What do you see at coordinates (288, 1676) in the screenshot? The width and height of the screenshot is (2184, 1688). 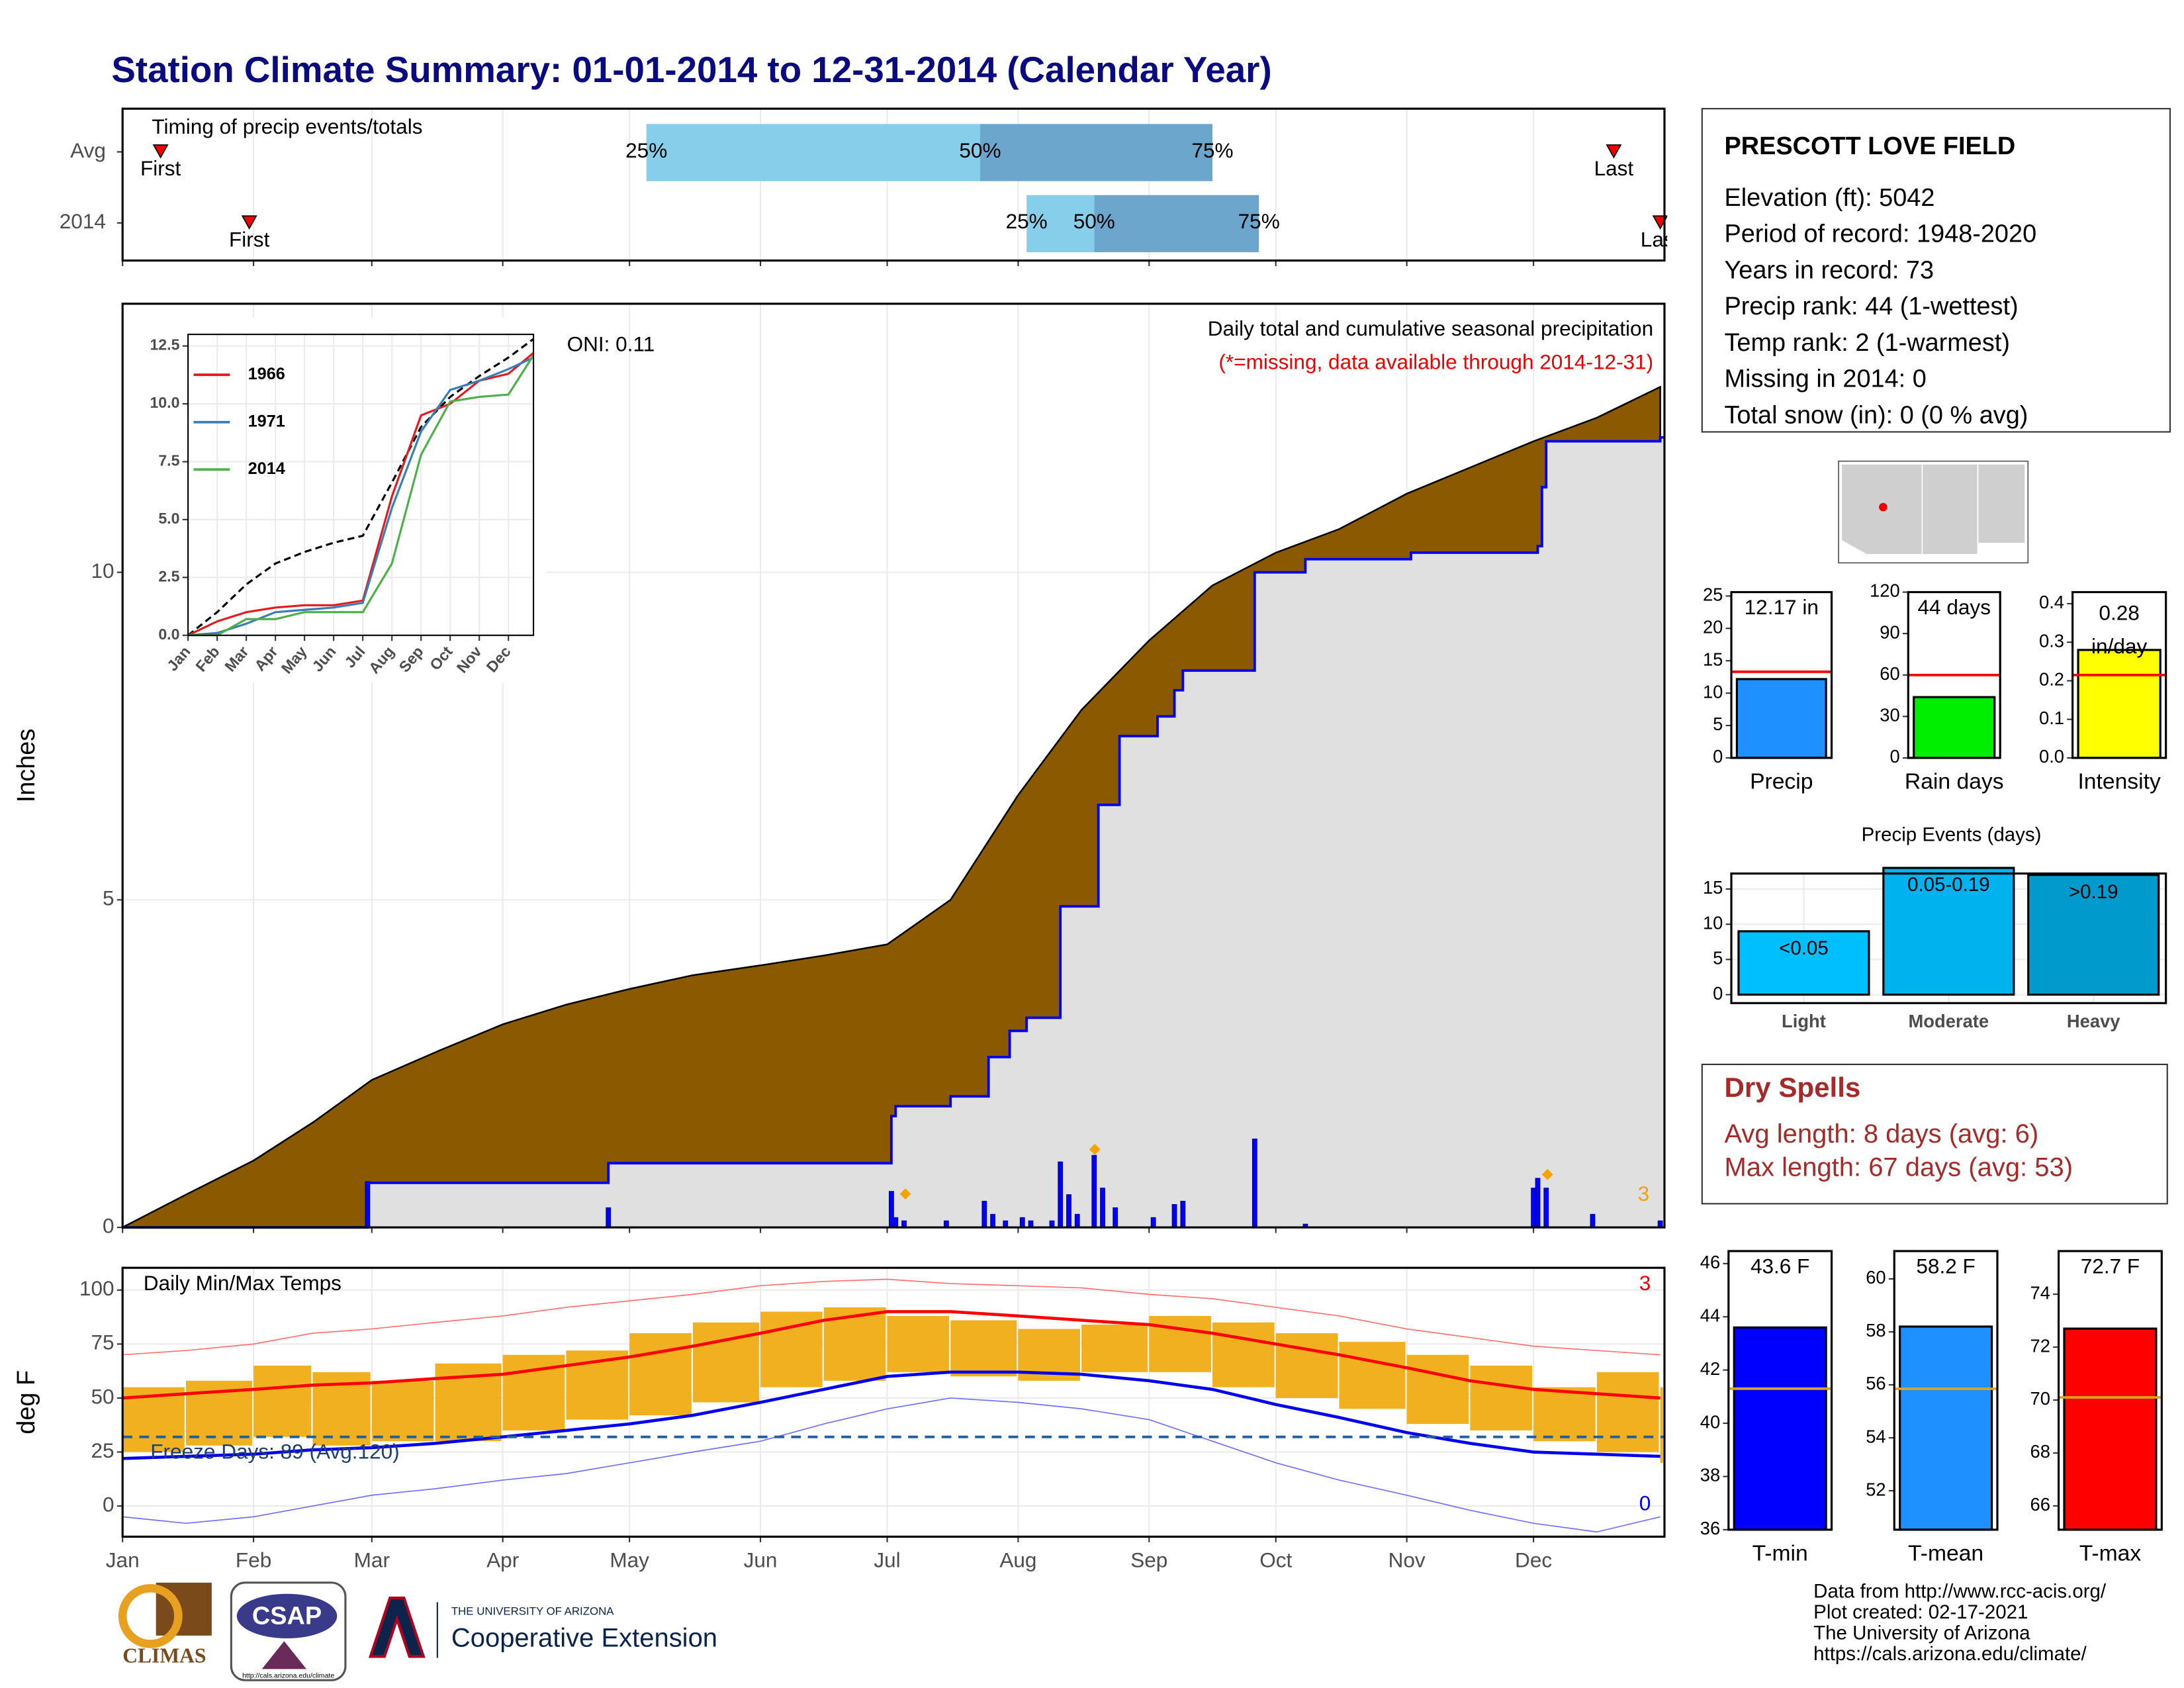 I see `csap-url: http://cals.arizona.edu/climate` at bounding box center [288, 1676].